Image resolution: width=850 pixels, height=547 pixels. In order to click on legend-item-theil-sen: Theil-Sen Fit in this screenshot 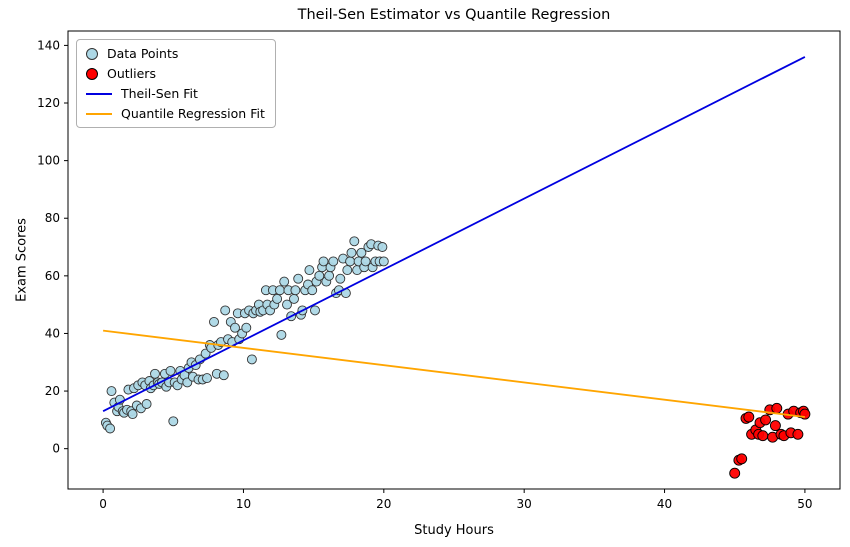, I will do `click(175, 93)`.